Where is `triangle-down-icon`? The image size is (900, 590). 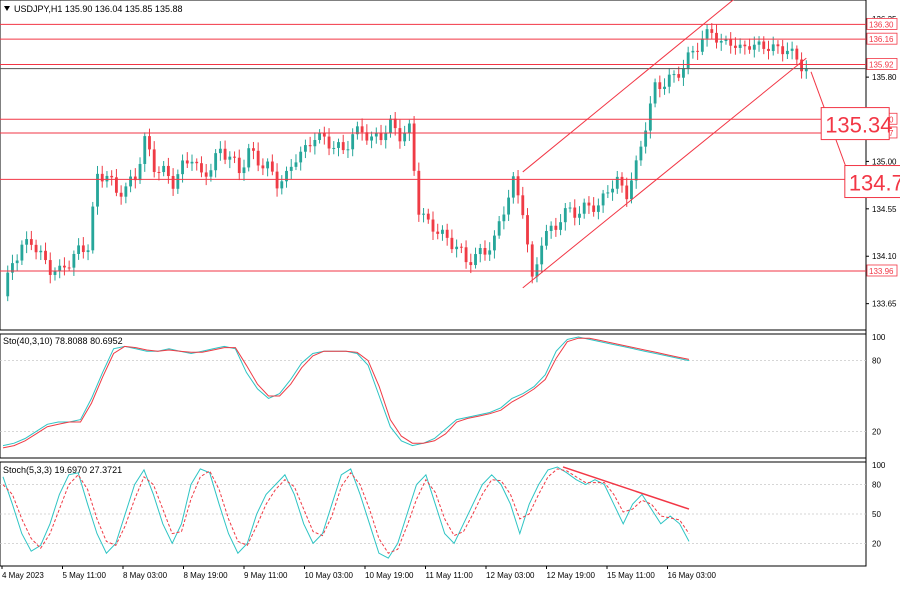
triangle-down-icon is located at coordinates (7, 8).